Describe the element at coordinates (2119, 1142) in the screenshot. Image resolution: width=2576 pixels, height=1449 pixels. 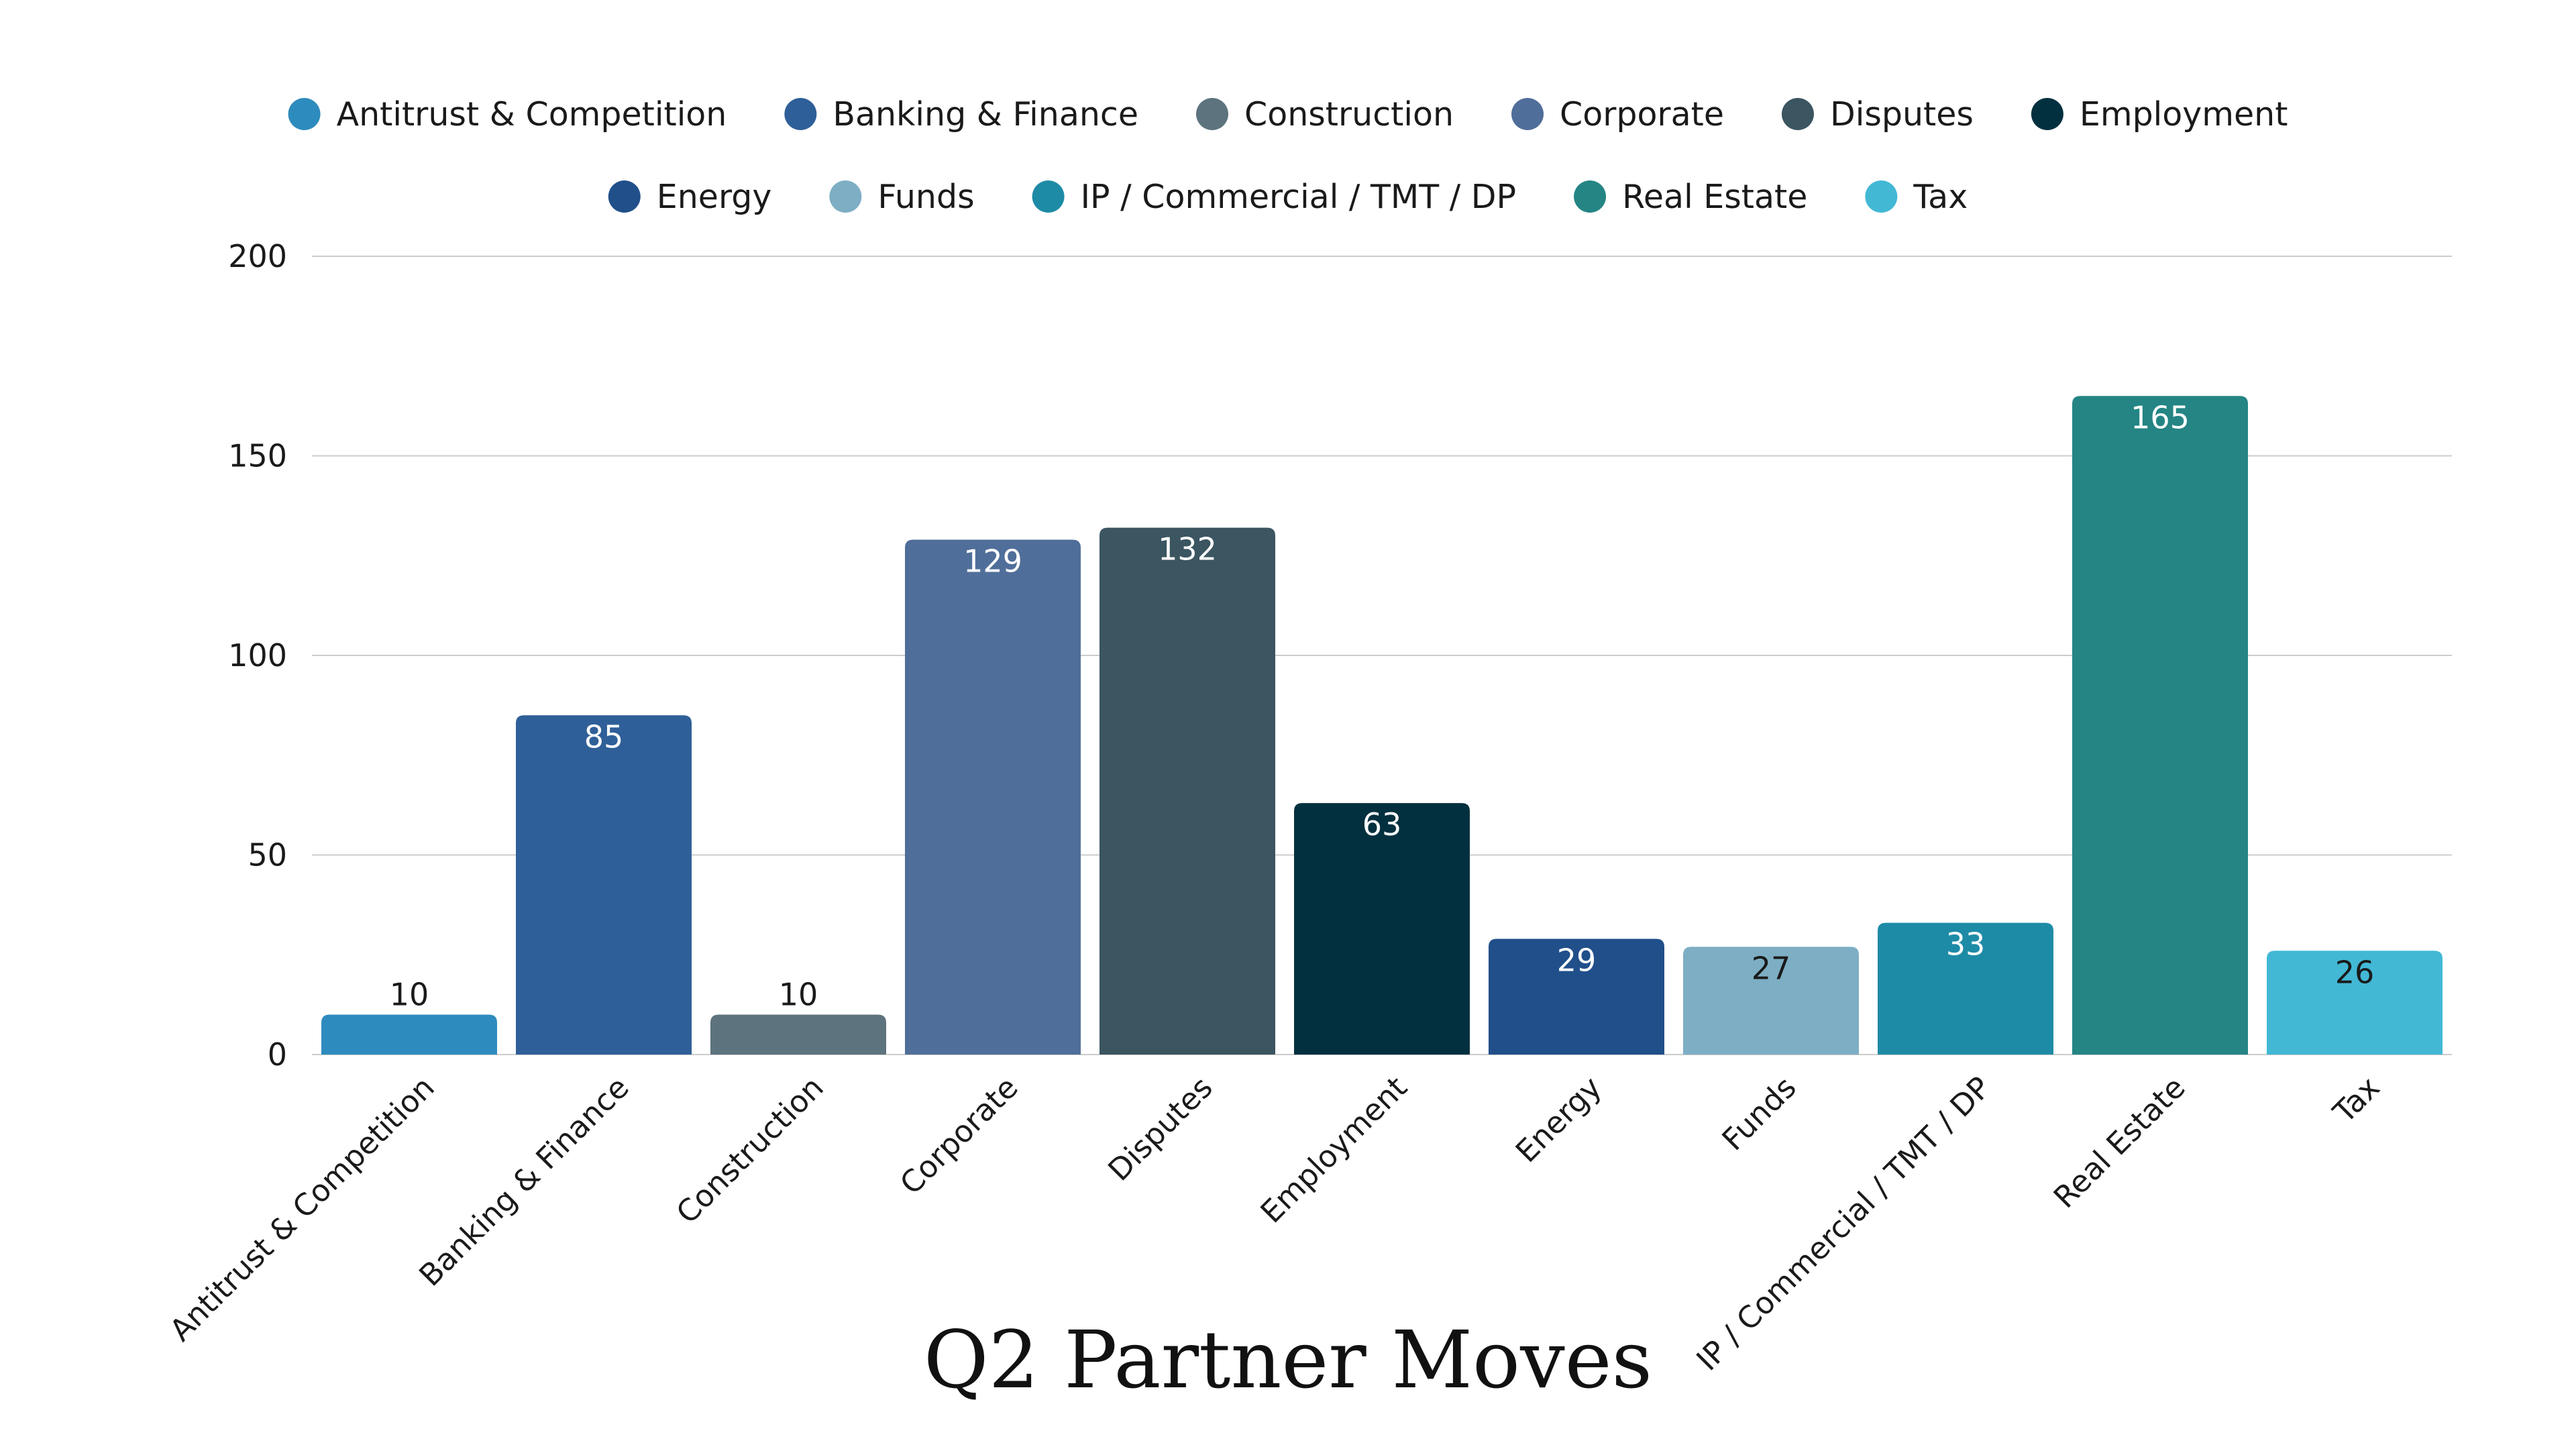
I see `x-tick-label: Real Estate` at that location.